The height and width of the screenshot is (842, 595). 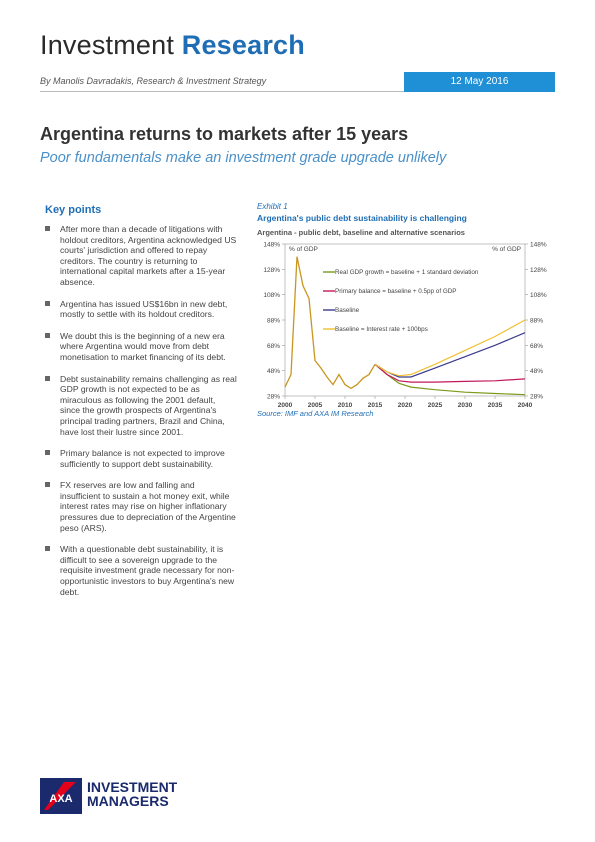 I want to click on plot-frame, so click(x=405, y=320).